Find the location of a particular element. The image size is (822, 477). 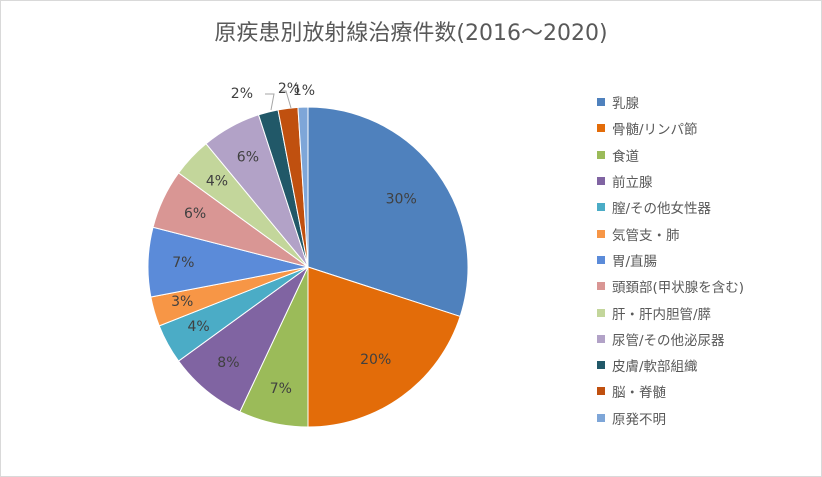

legend-item: 肝・肝内胆管/膵 is located at coordinates (702, 312).